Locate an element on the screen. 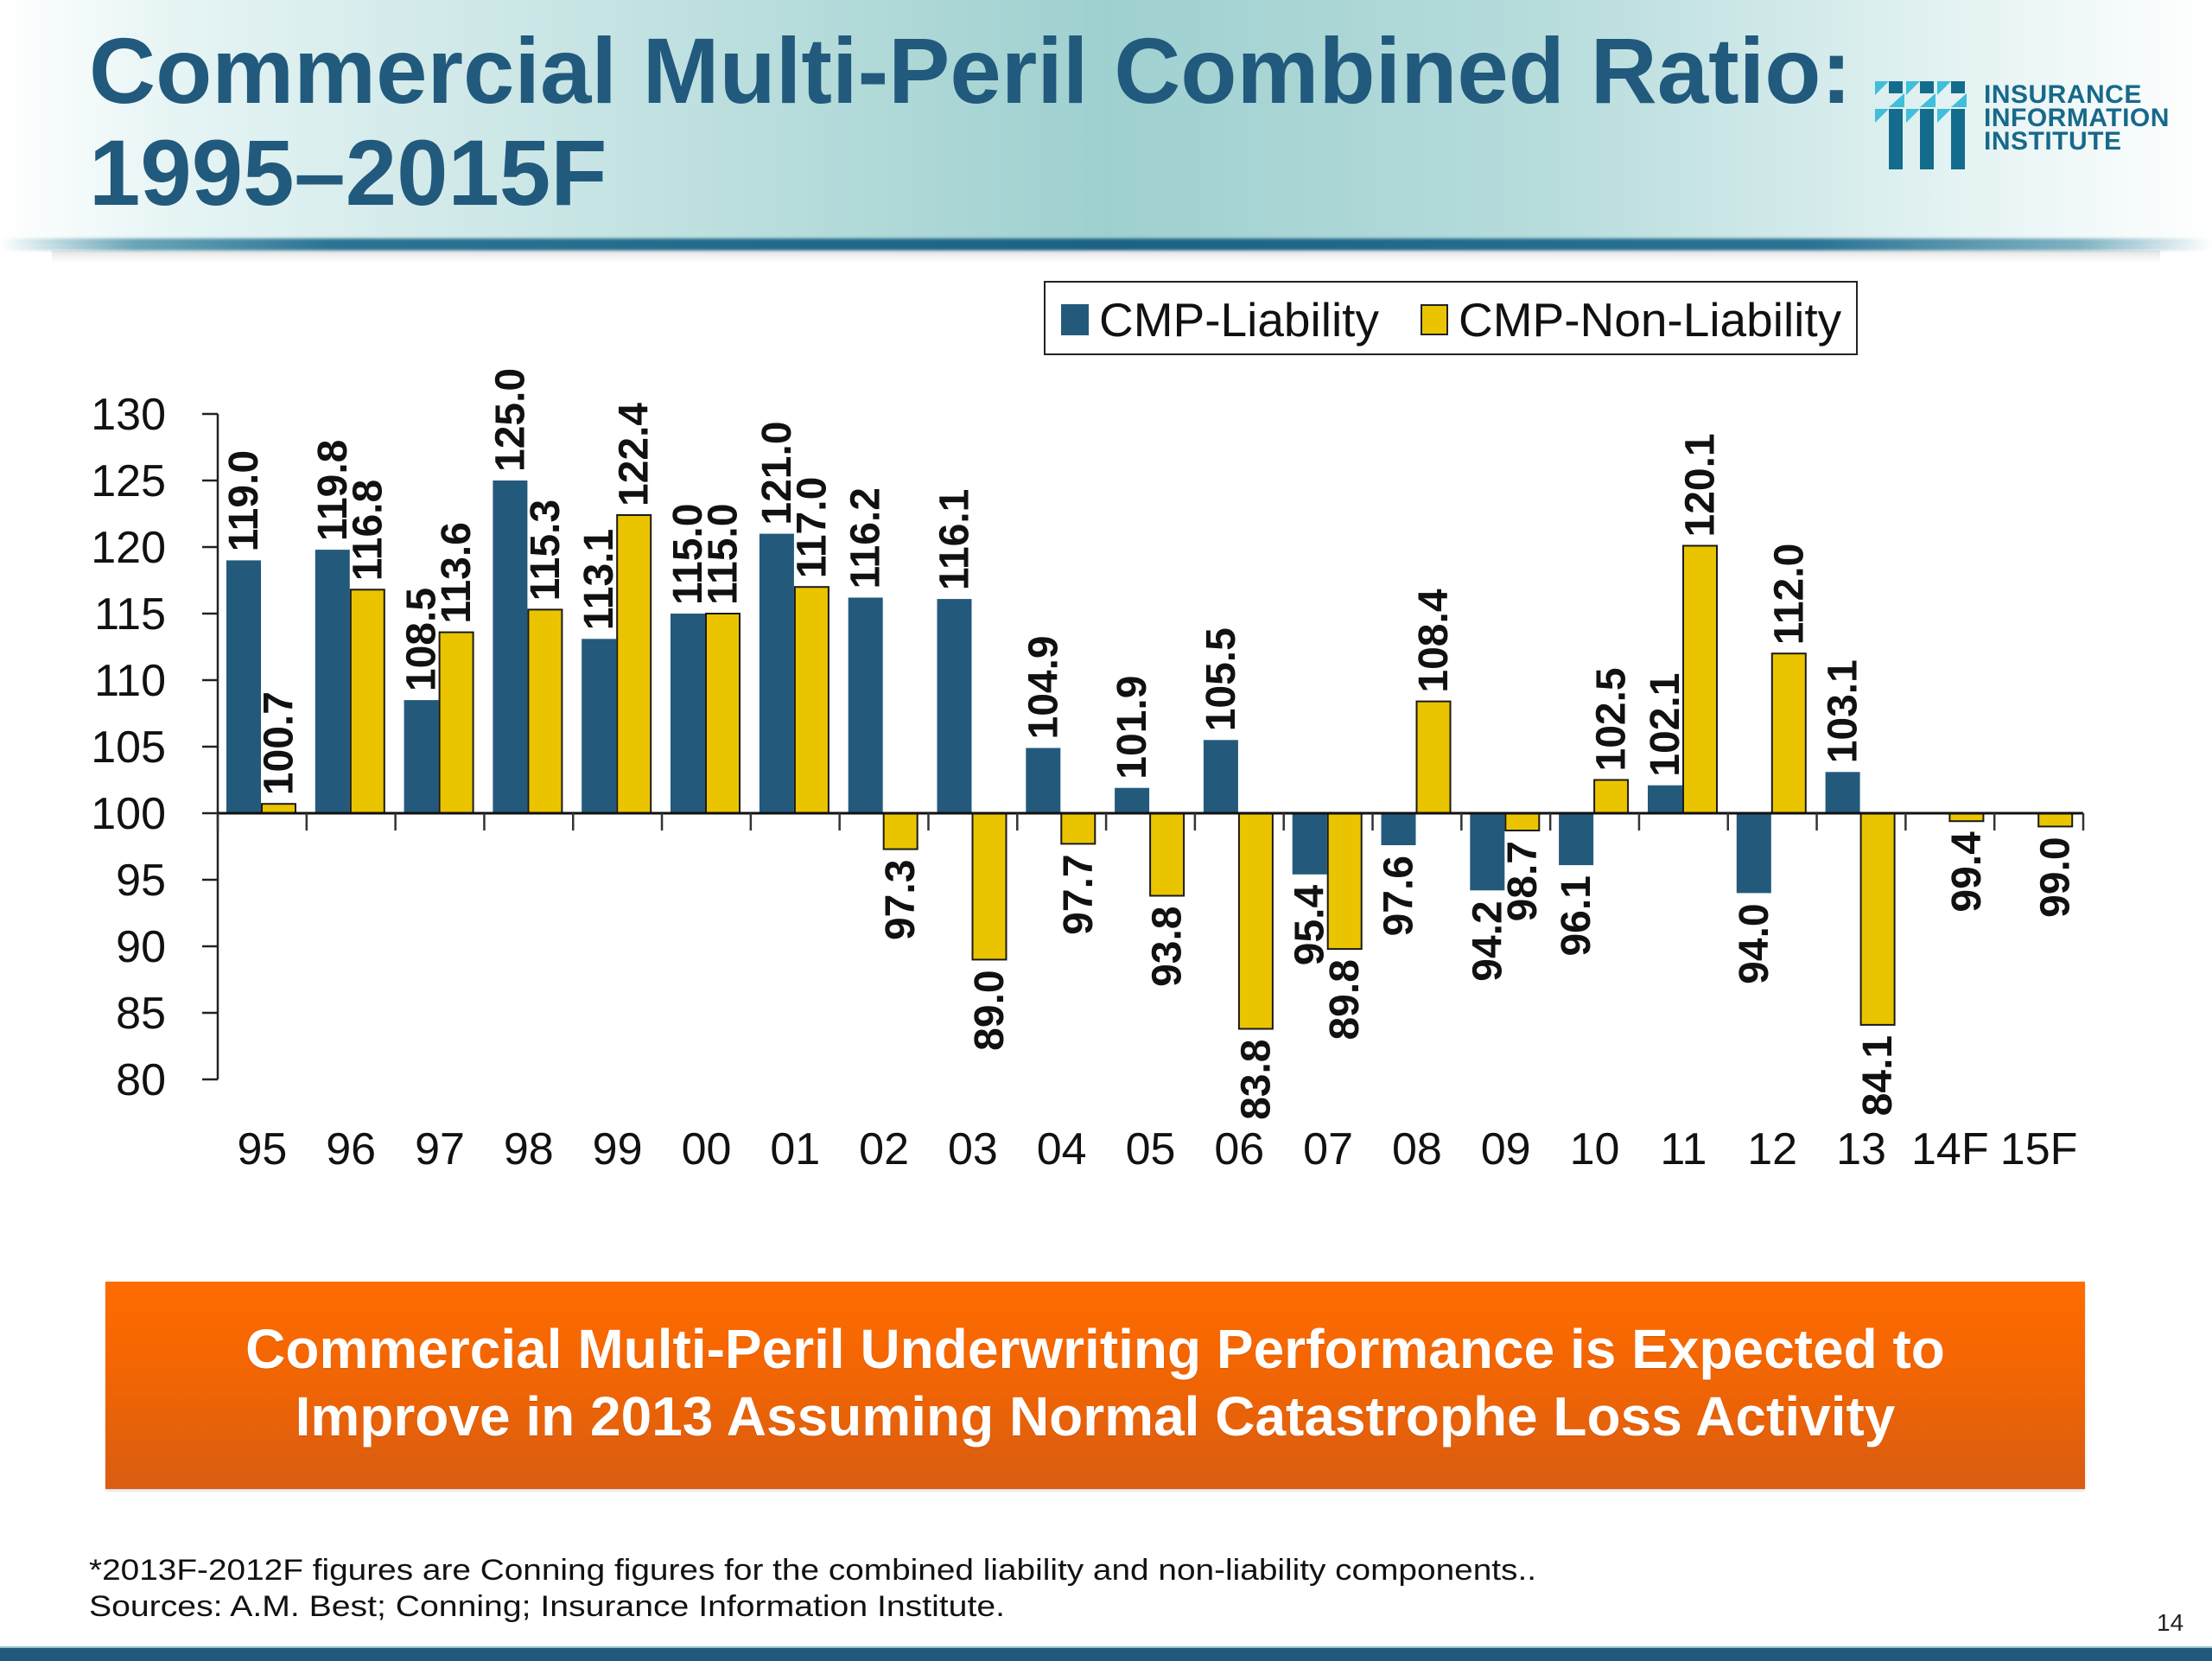 This screenshot has height=1661, width=2212. data-label: 101.9 is located at coordinates (1132, 728).